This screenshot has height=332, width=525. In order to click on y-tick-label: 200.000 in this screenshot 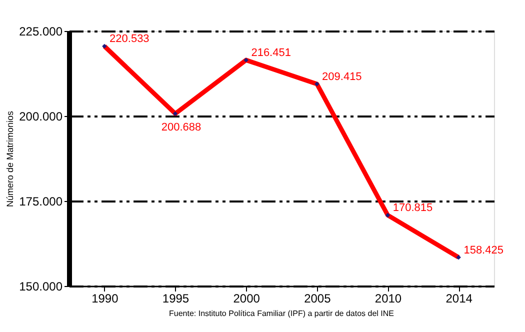, I will do `click(41, 117)`.